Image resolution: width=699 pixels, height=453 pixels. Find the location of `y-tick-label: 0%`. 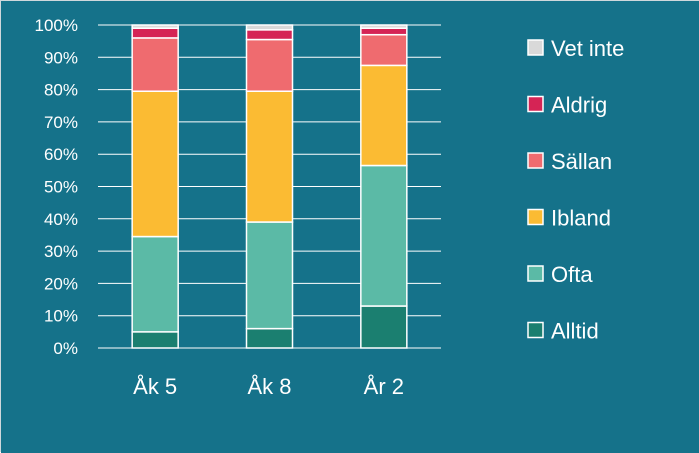

y-tick-label: 0% is located at coordinates (65, 348).